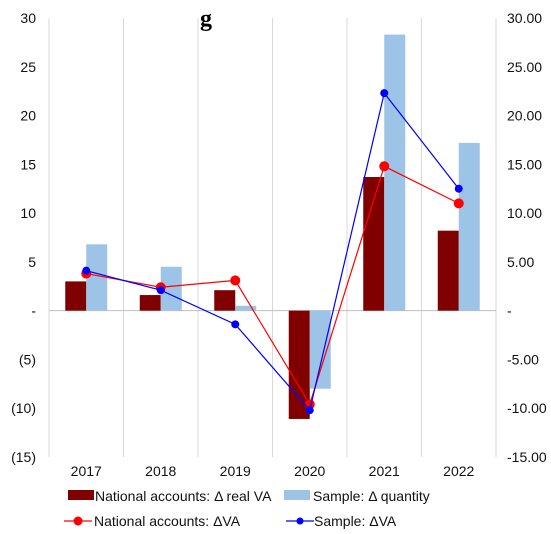 The width and height of the screenshot is (551, 534). I want to click on bar-national-accounts-real-va-2022, so click(448, 270).